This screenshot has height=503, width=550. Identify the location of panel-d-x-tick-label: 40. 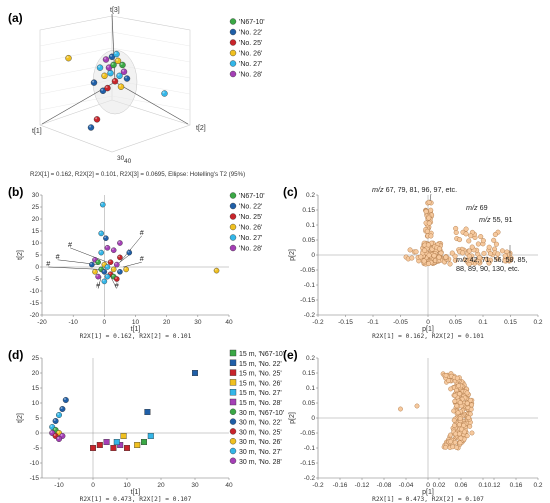
(229, 485).